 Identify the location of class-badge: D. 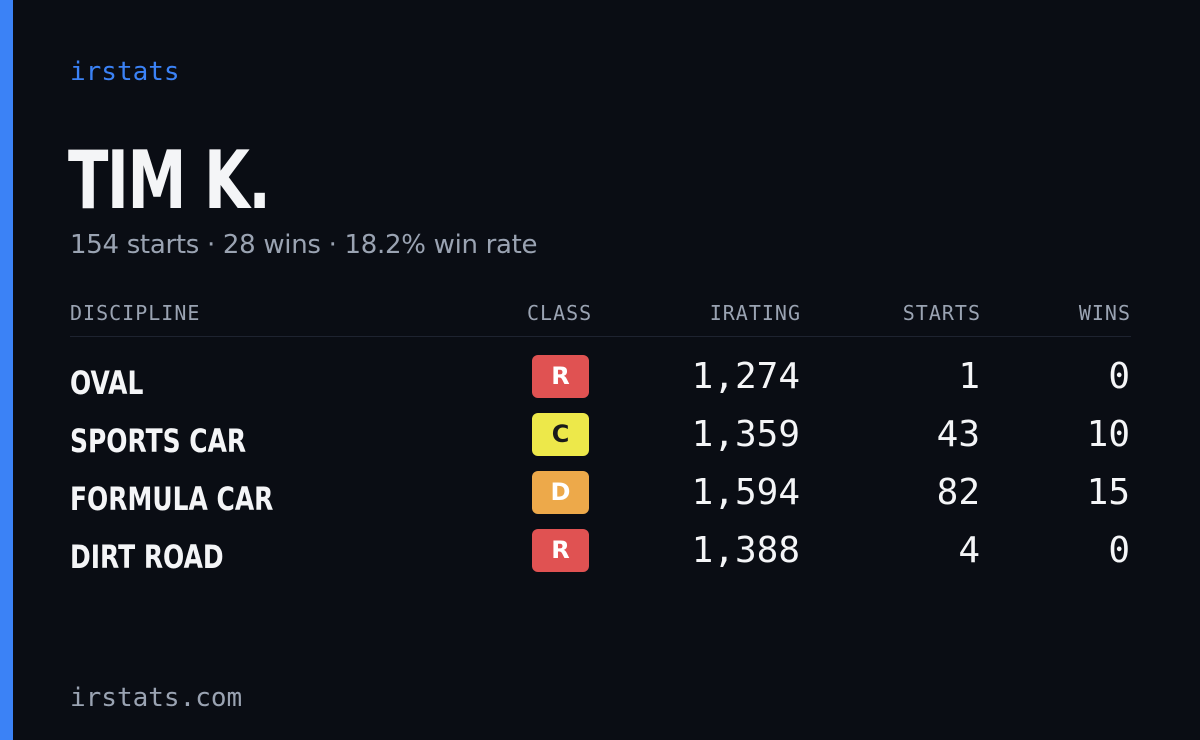
(560, 492).